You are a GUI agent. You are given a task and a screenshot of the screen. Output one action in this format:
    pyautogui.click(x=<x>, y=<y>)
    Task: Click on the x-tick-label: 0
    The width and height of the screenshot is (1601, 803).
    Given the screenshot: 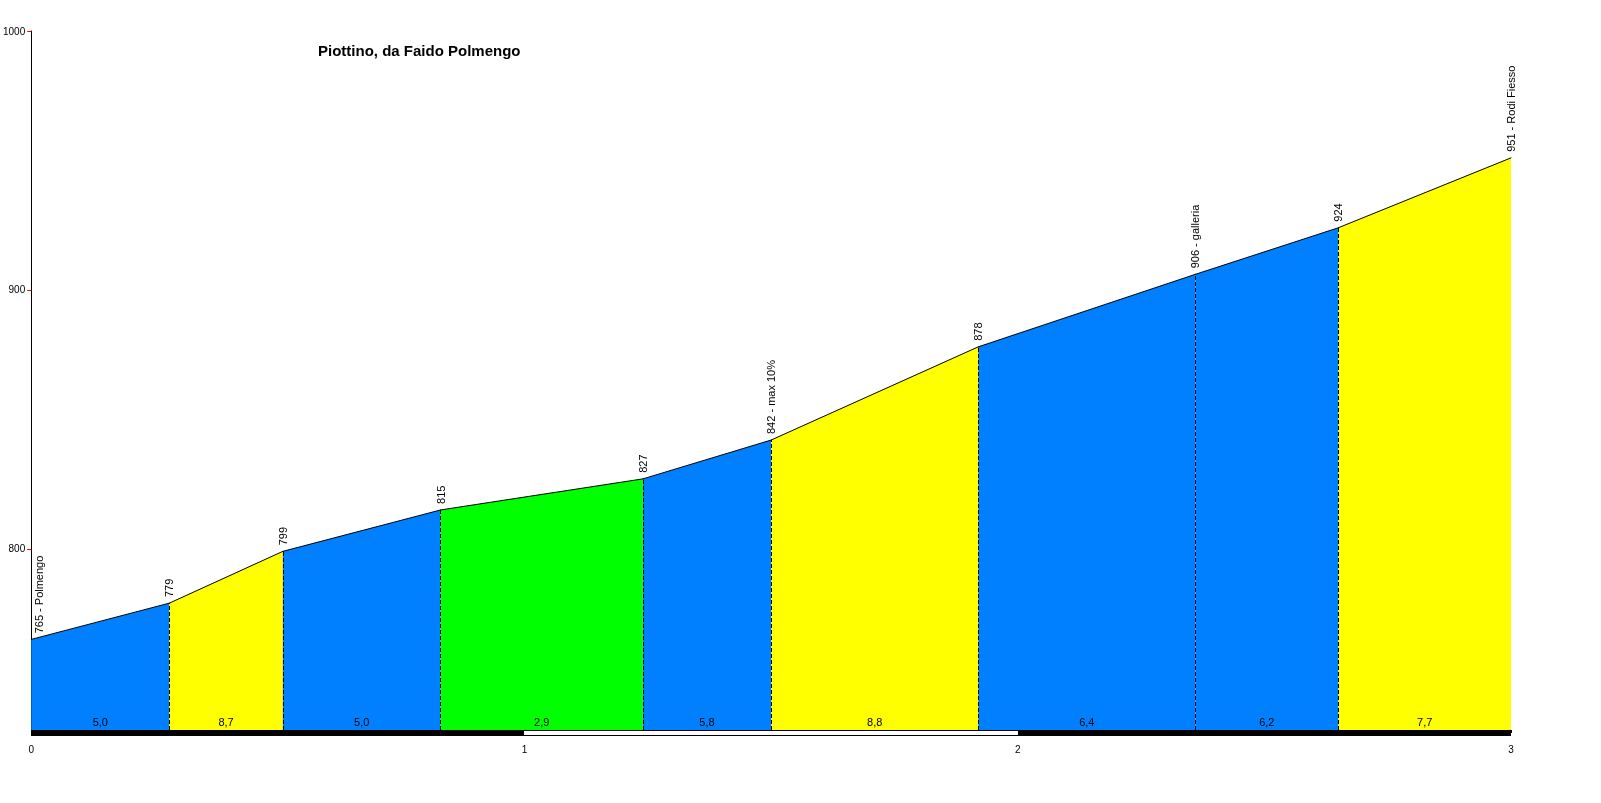 What is the action you would take?
    pyautogui.click(x=31, y=749)
    